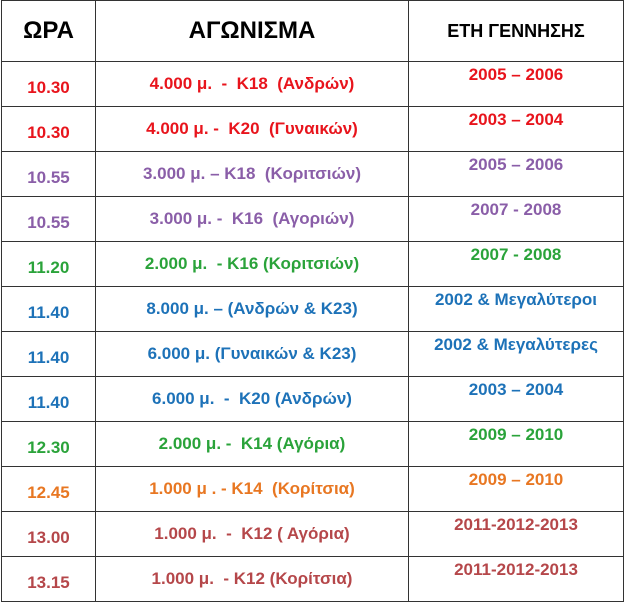 The image size is (625, 602). What do you see at coordinates (516, 31) in the screenshot?
I see `header-cell: ΕΤΗ ΓΕΝΝΗΣΗΣ` at bounding box center [516, 31].